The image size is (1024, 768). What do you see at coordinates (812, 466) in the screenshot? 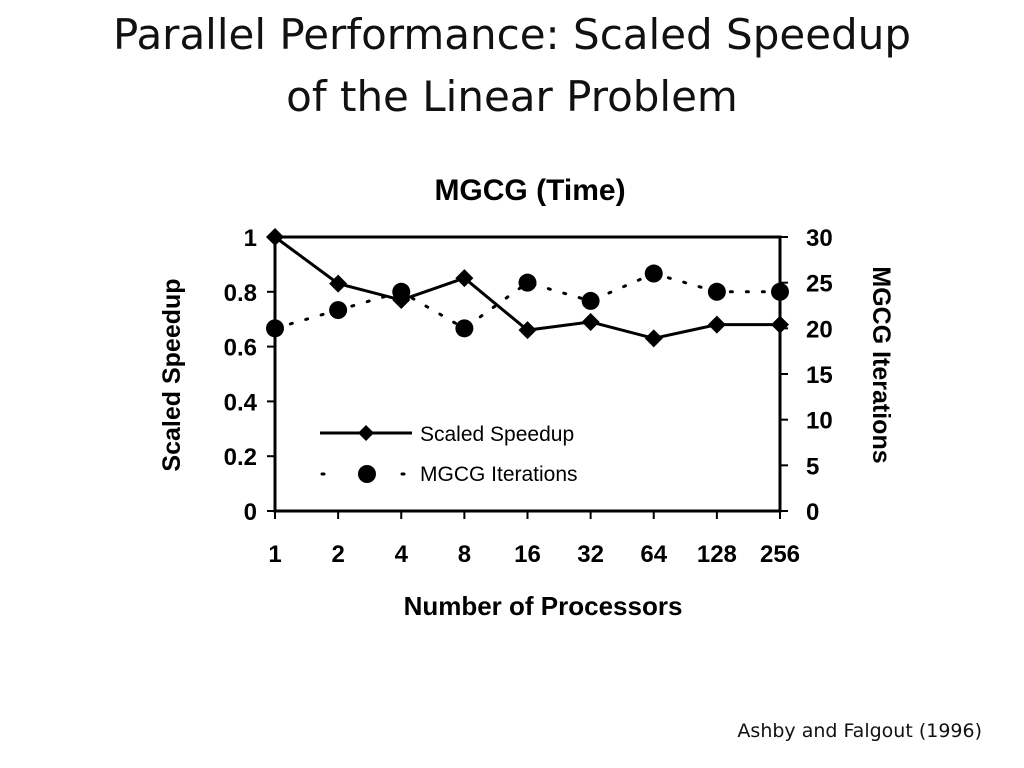
I see `y2-tick-label: 5` at bounding box center [812, 466].